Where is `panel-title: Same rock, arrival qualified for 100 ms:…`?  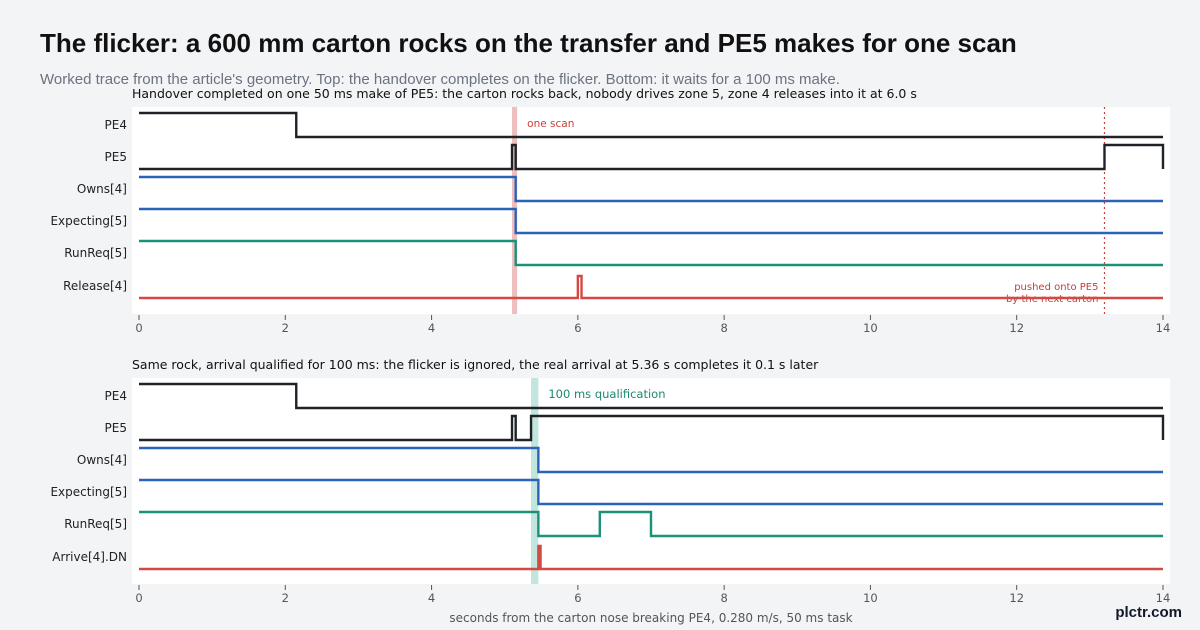
panel-title: Same rock, arrival qualified for 100 ms:… is located at coordinates (475, 364).